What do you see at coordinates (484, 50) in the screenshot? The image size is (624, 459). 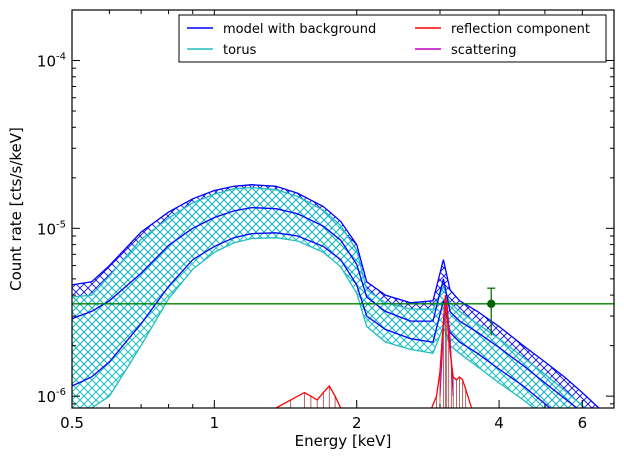 I see `legend-label: scattering` at bounding box center [484, 50].